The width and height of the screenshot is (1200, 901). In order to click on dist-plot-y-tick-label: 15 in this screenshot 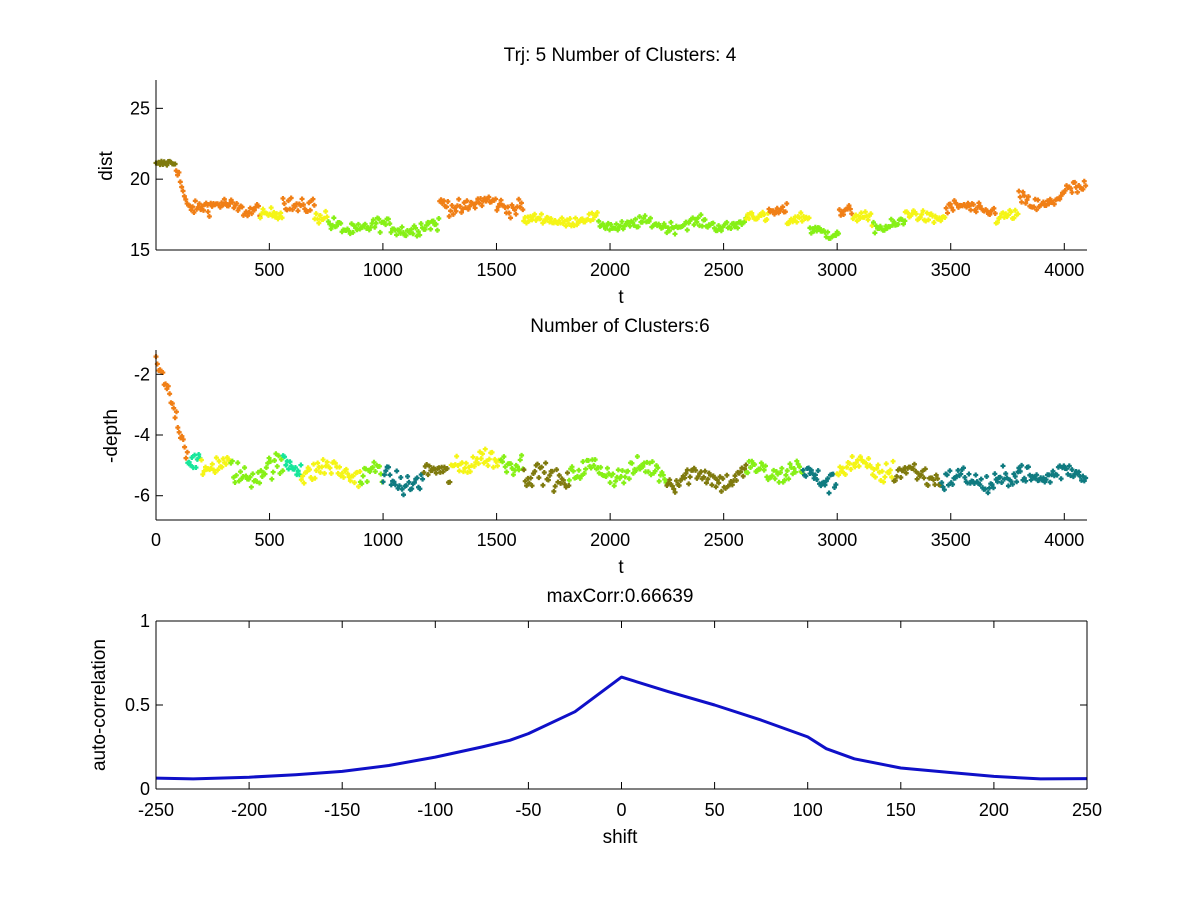, I will do `click(140, 250)`.